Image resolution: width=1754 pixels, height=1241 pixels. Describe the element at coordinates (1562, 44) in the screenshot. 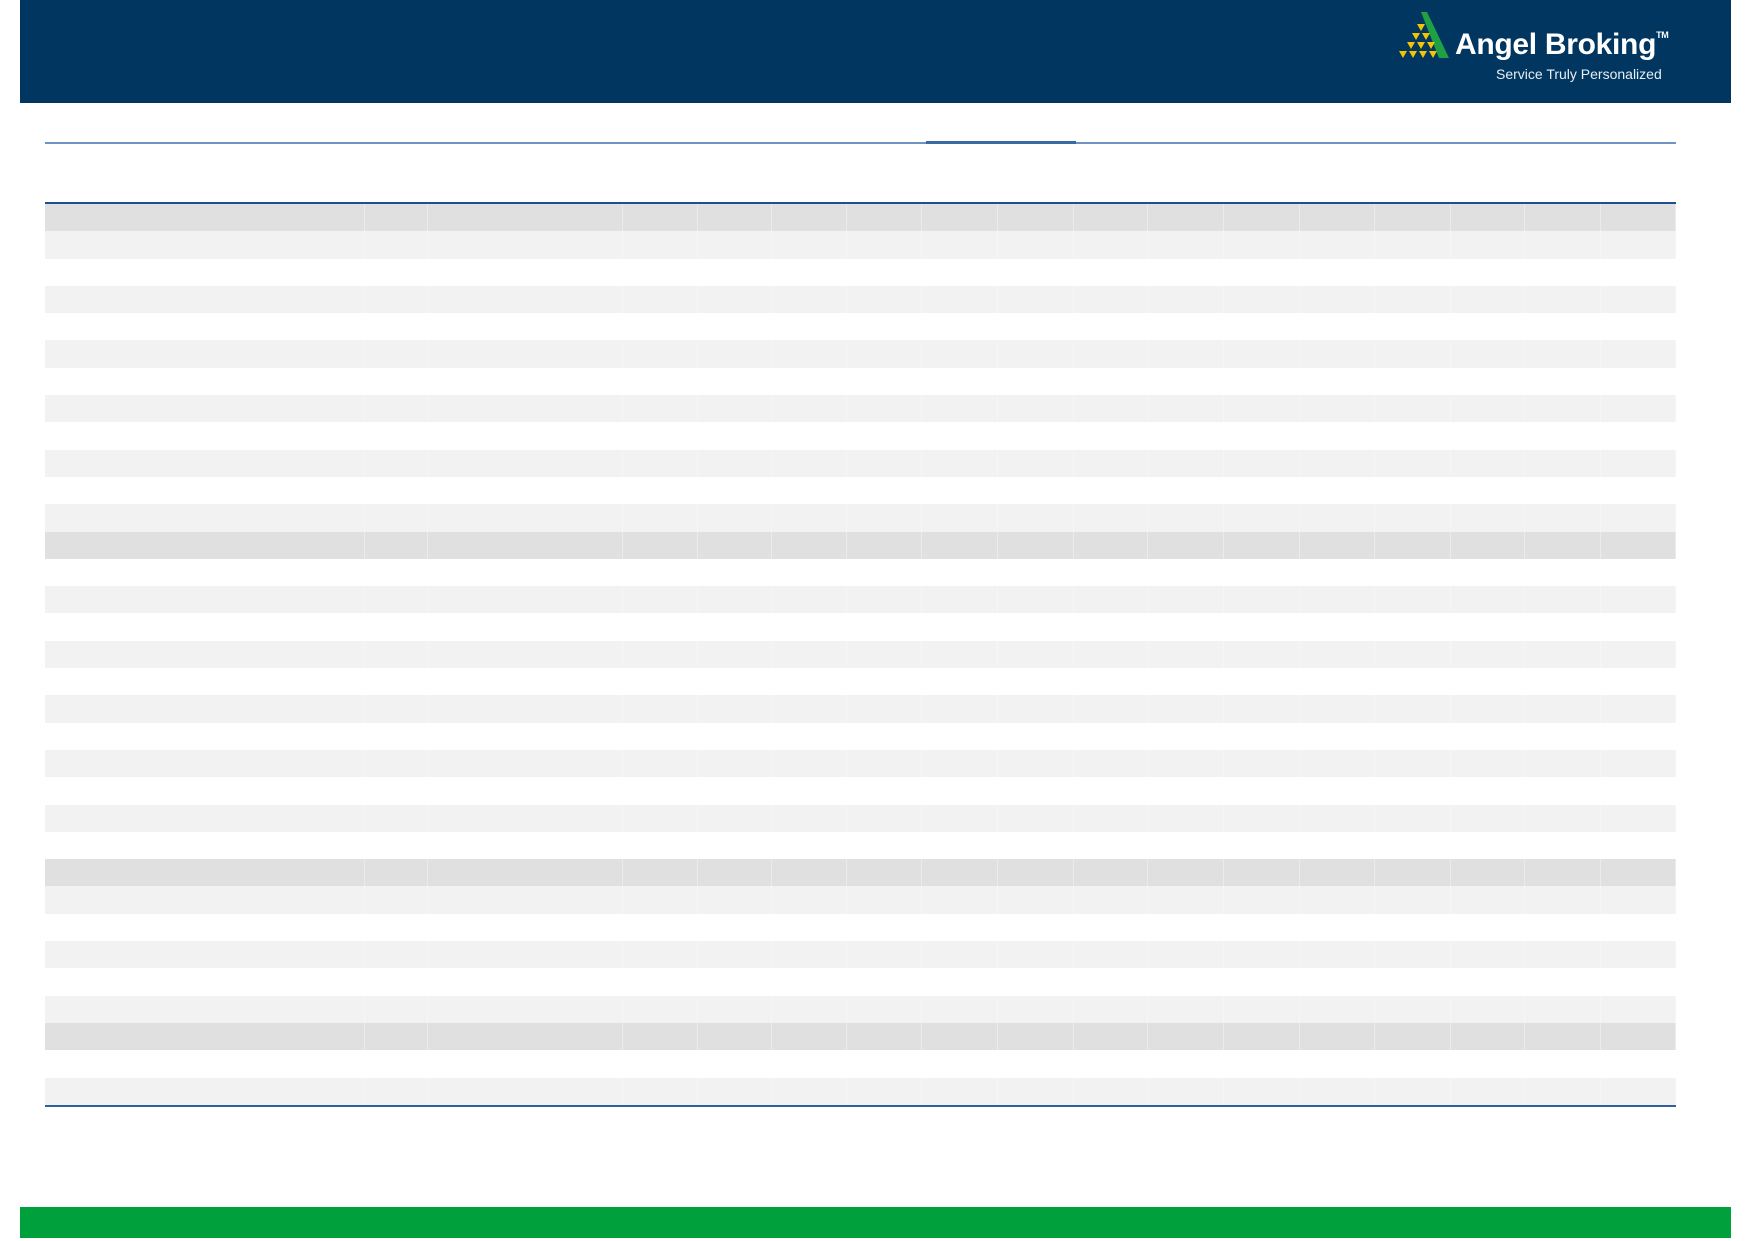

I see `brand-name: Angel BrokingTM` at that location.